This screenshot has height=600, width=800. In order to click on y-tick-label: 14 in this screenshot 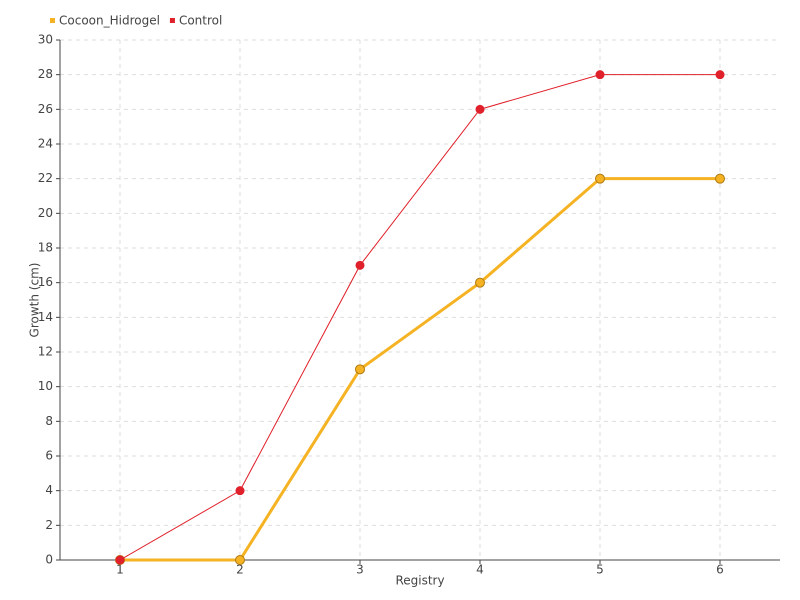, I will do `click(45, 317)`.